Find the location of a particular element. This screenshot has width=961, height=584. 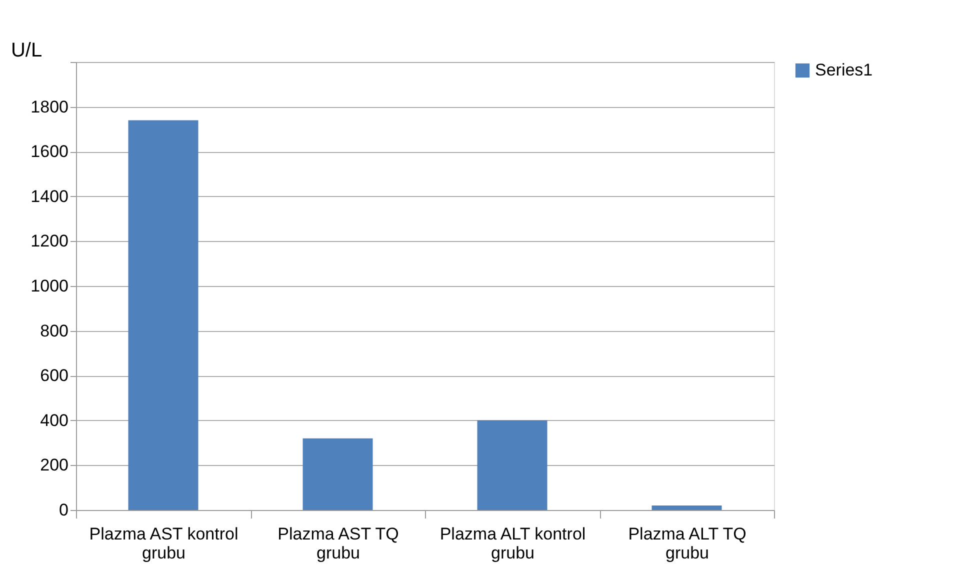

y-tick-label: 600 is located at coordinates (54, 376).